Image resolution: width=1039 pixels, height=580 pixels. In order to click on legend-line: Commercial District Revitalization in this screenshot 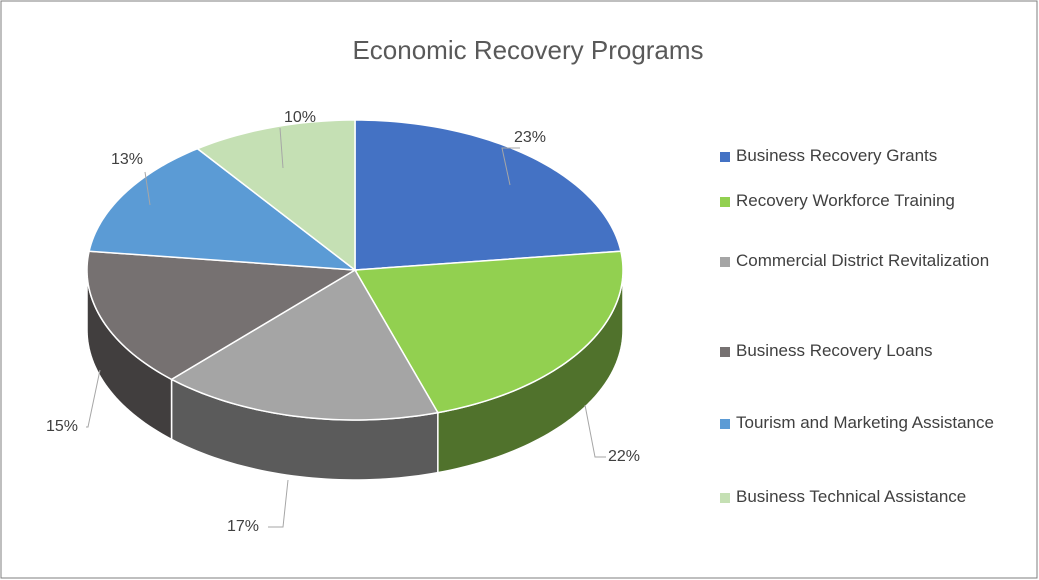, I will do `click(862, 260)`.